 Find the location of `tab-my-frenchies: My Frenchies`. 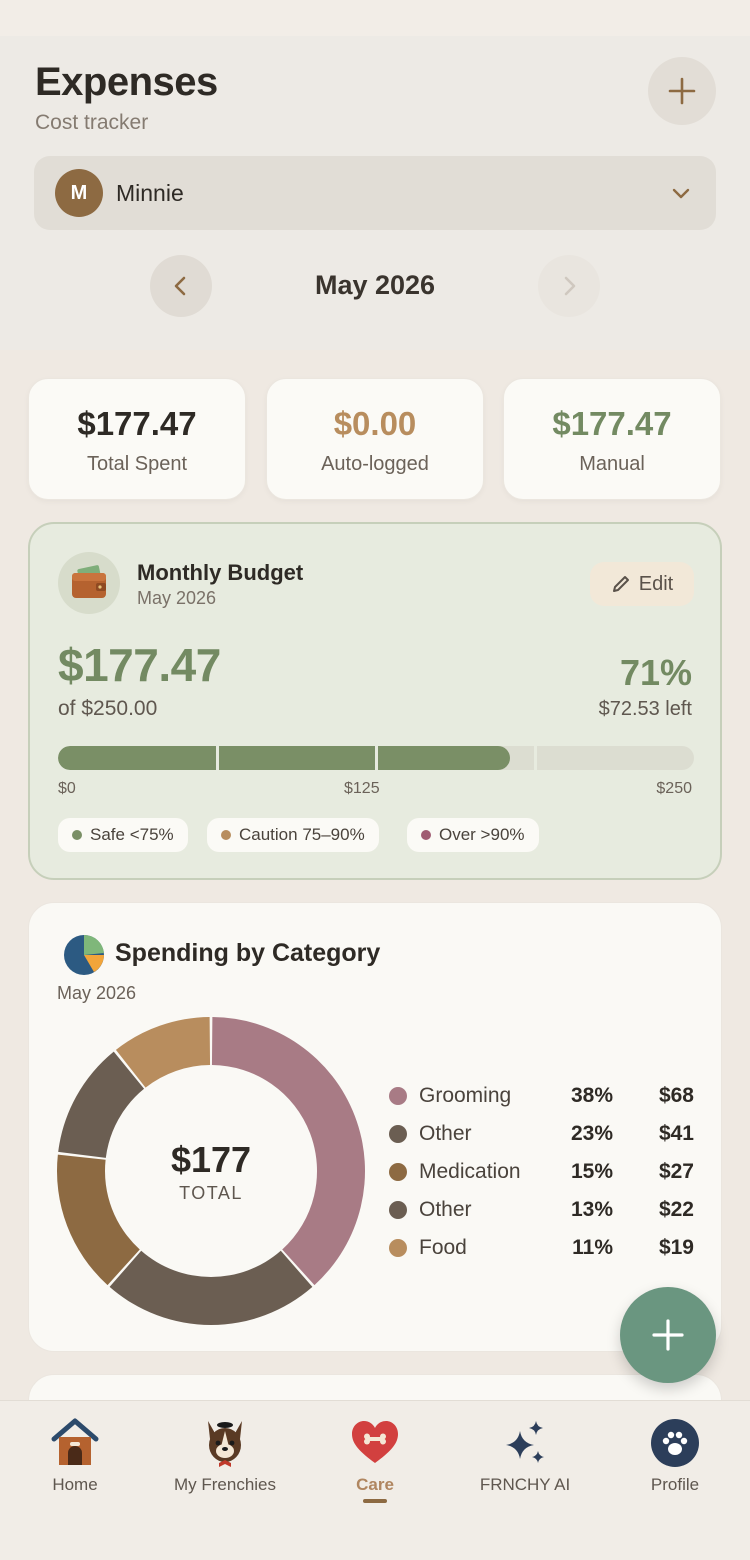

tab-my-frenchies: My Frenchies is located at coordinates (225, 1467).